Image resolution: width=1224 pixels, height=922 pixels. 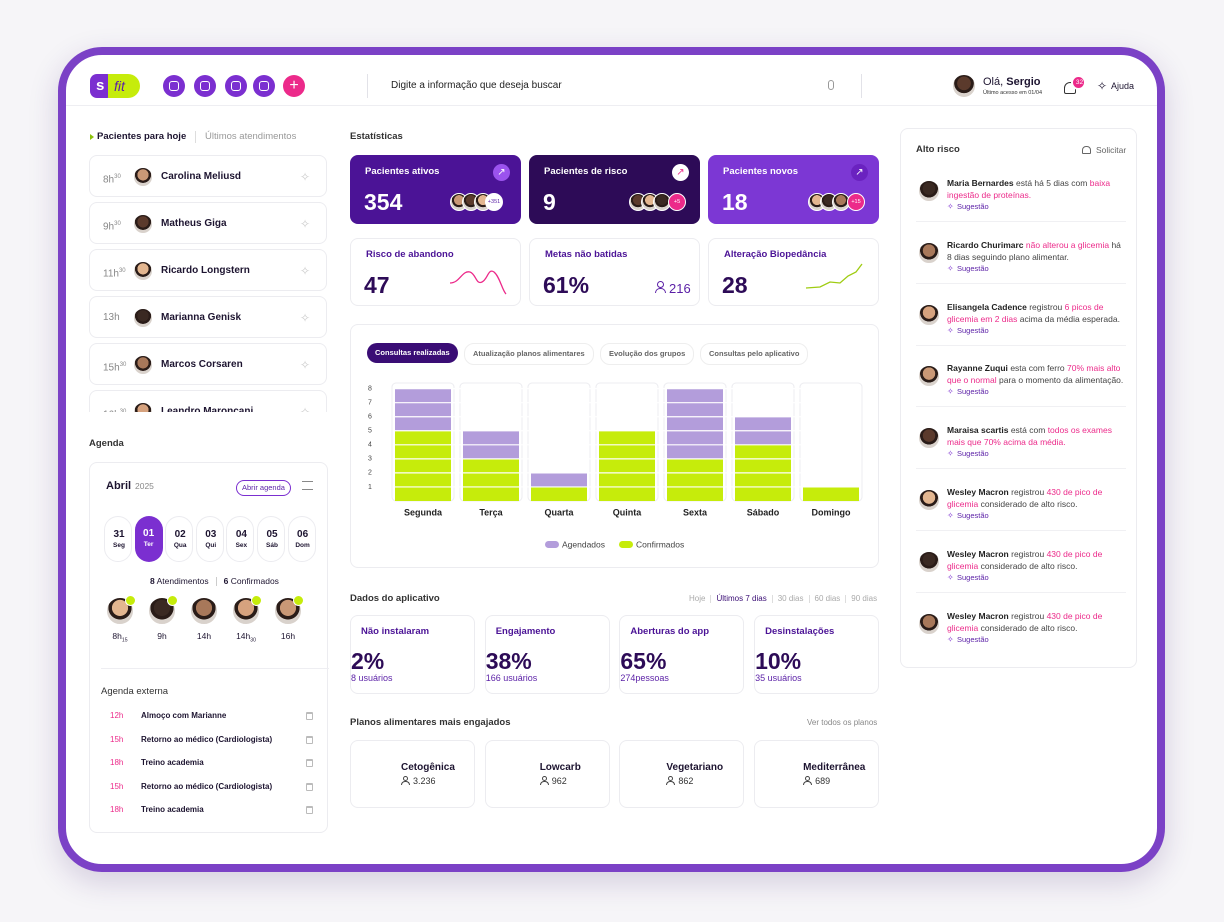 What do you see at coordinates (1067, 244) in the screenshot?
I see `risk-highlight: não alterou a glicemia` at bounding box center [1067, 244].